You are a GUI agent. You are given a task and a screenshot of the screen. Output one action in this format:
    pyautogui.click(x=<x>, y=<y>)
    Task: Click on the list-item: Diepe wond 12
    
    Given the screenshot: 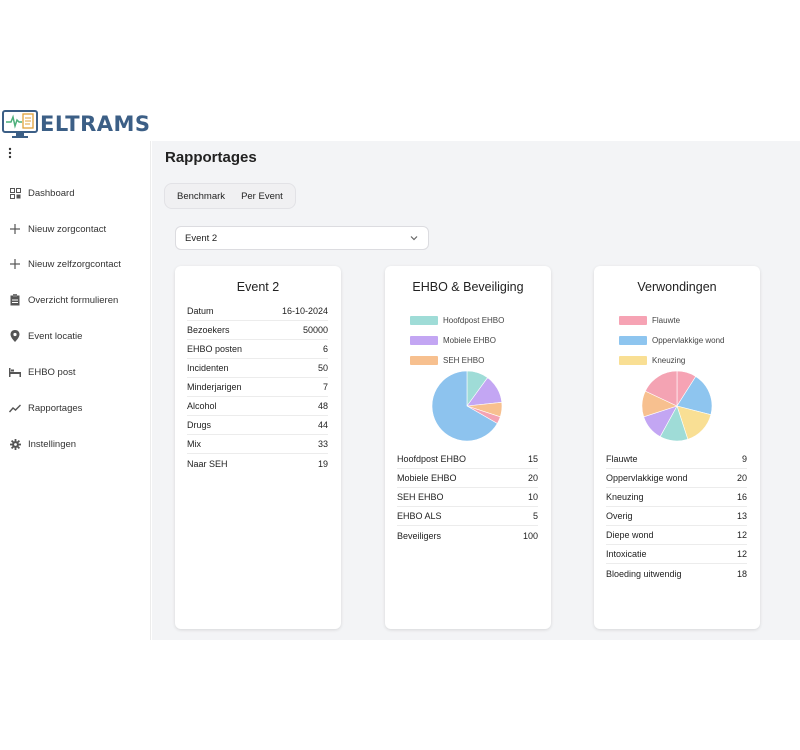 What is the action you would take?
    pyautogui.click(x=676, y=535)
    